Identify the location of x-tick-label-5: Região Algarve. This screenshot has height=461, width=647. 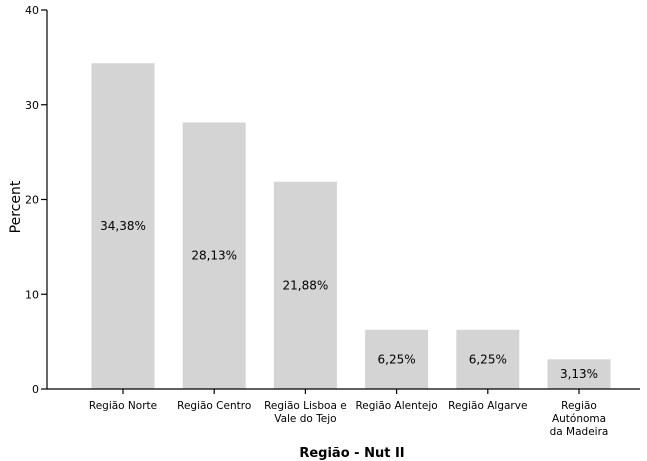
(487, 406).